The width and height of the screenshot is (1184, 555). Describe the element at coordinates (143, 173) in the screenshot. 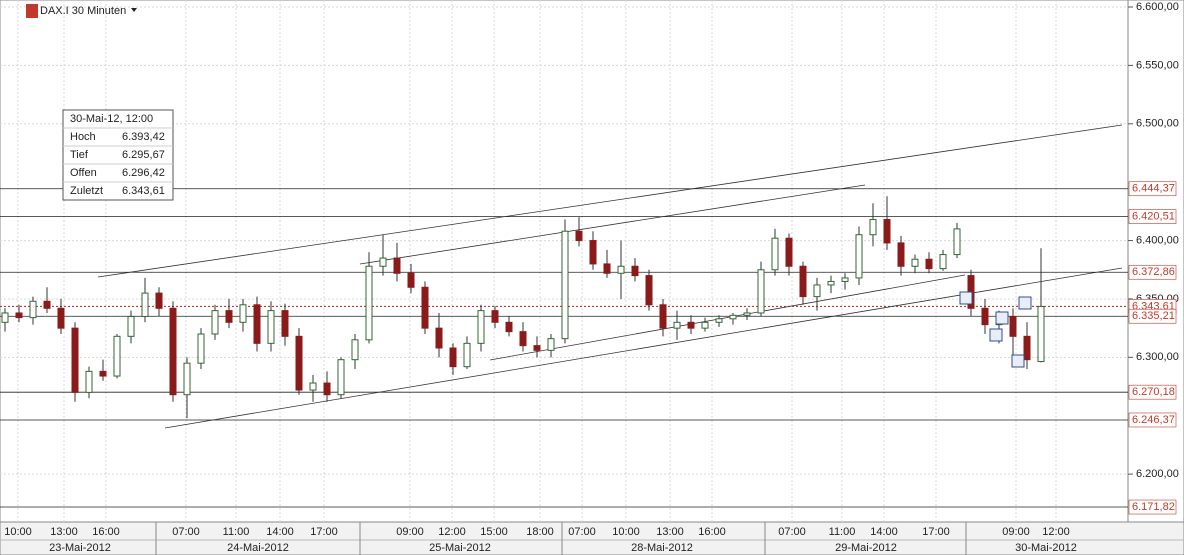

I see `info-value: 6.296,42` at that location.